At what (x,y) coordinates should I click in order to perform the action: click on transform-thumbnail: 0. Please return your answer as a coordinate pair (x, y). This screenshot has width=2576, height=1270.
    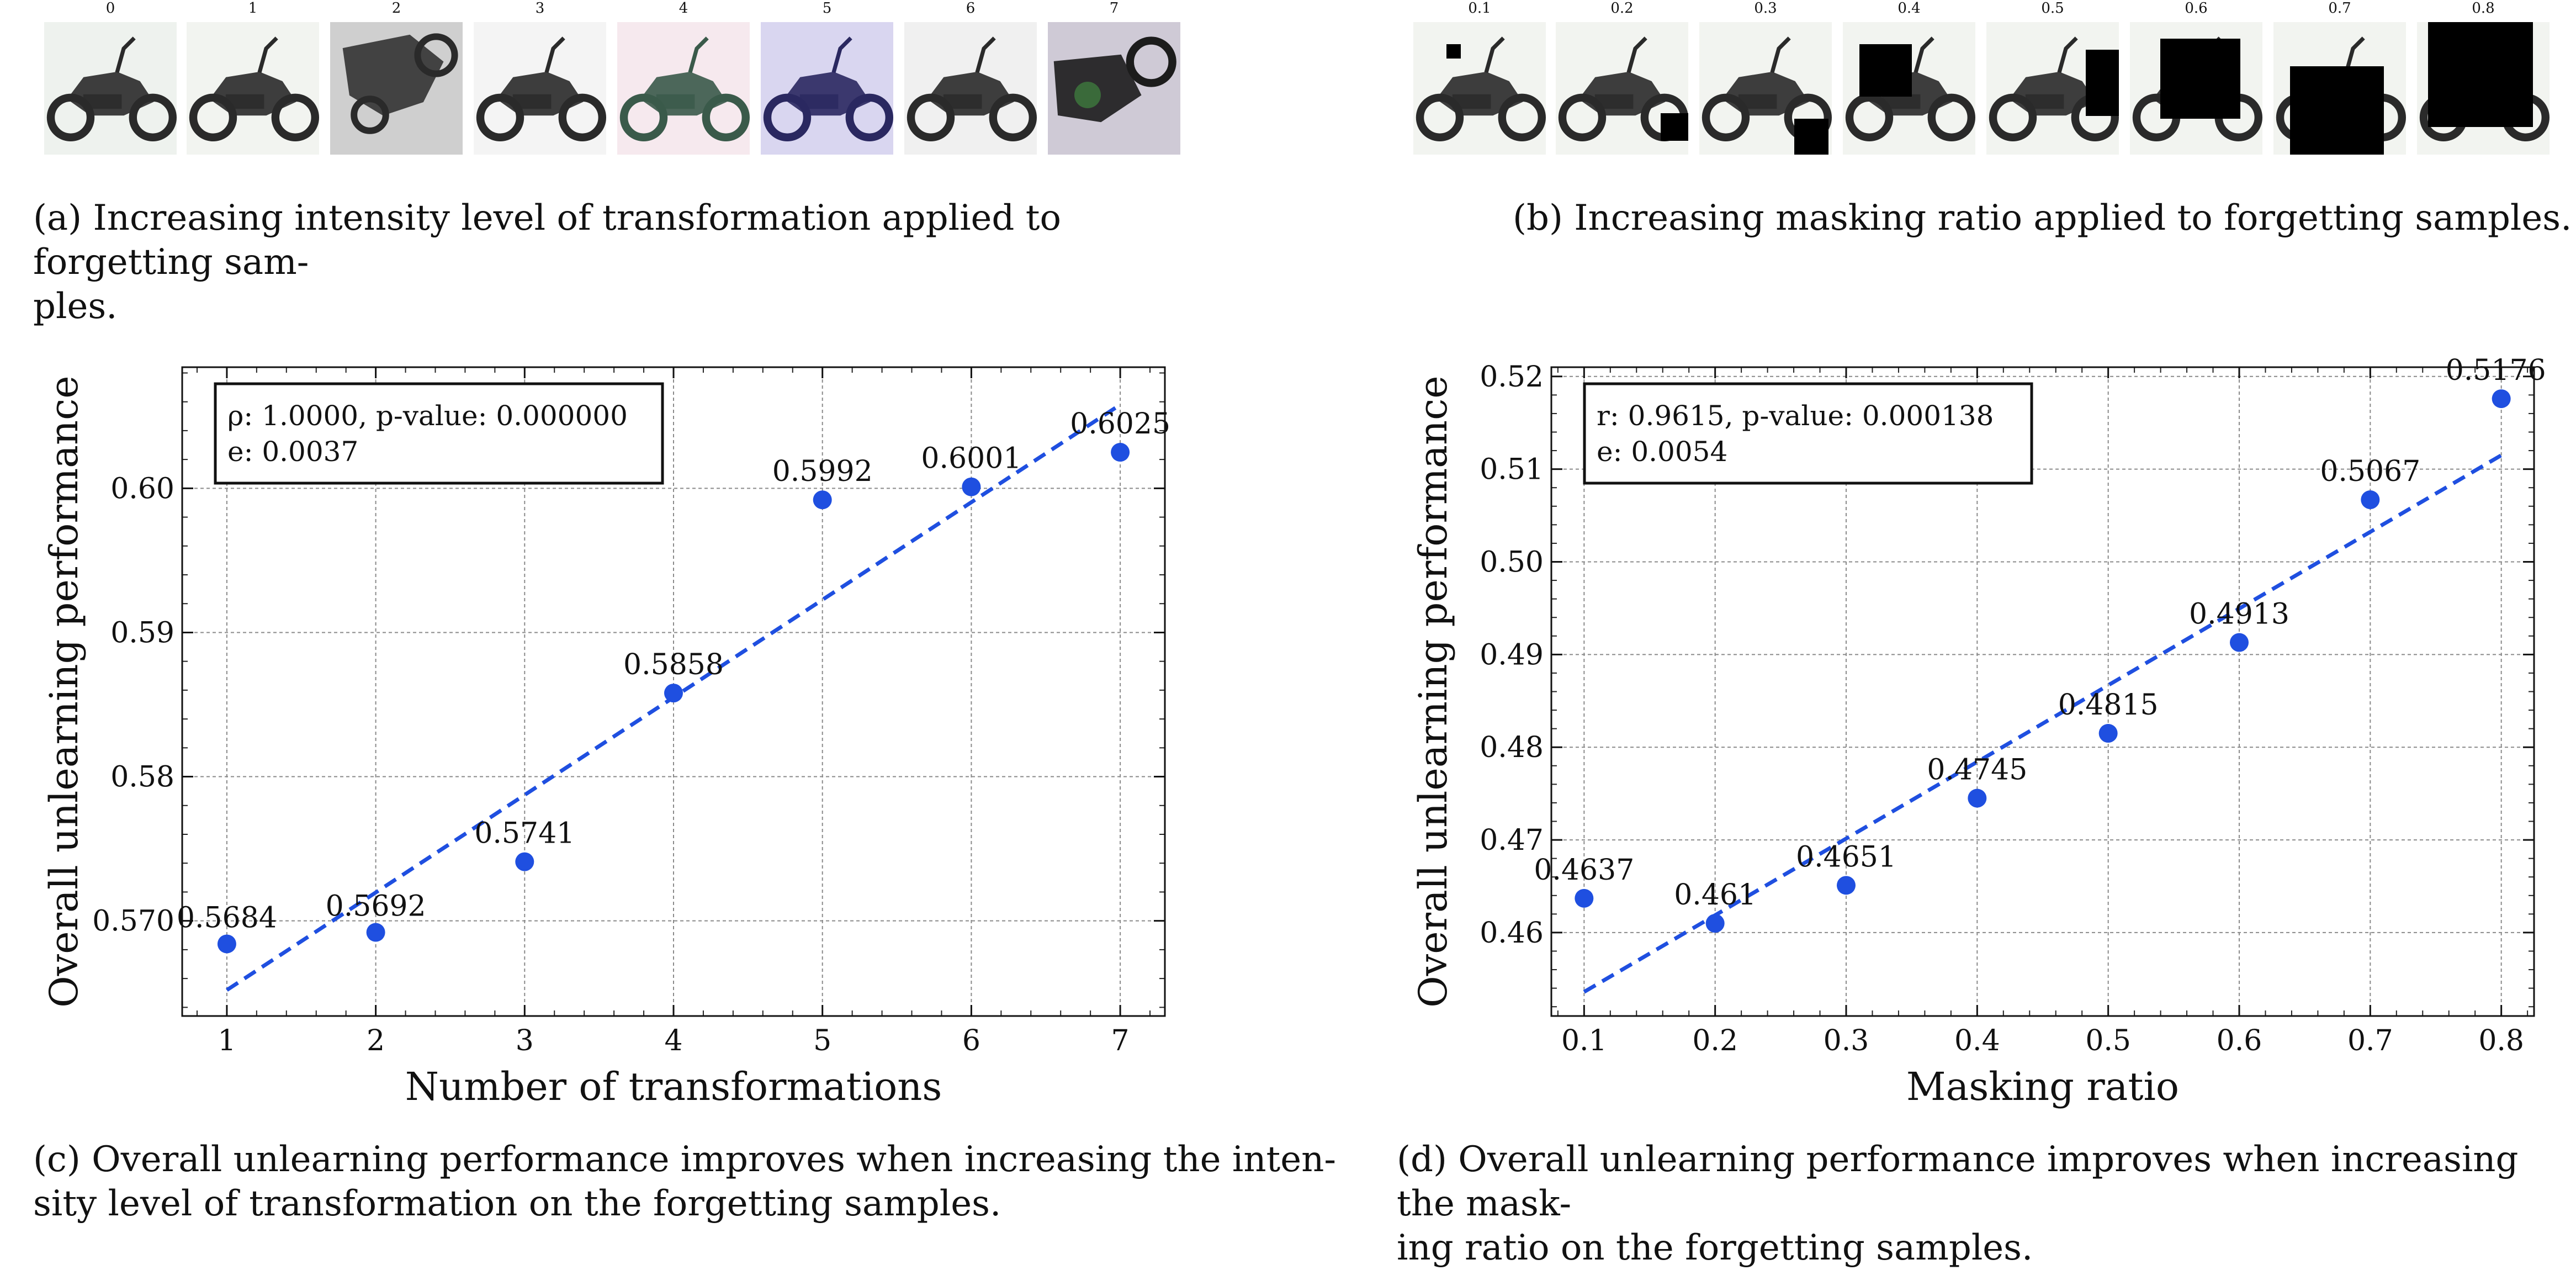
    Looking at the image, I should click on (110, 80).